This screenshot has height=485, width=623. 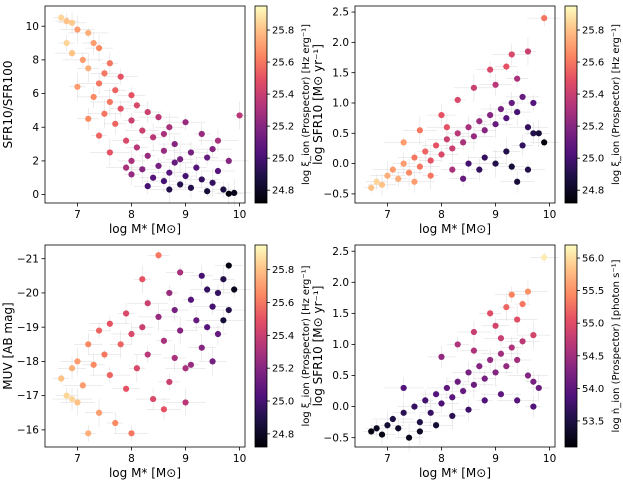 I want to click on y-tick-label: −18, so click(x=28, y=362).